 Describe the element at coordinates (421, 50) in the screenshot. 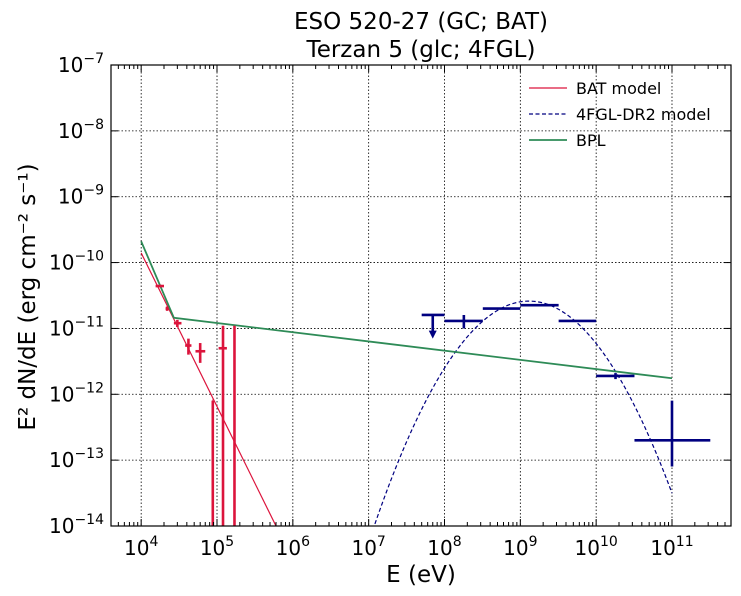

I see `chart-title-line-2: Terzan 5 (glc; 4FGL)` at that location.